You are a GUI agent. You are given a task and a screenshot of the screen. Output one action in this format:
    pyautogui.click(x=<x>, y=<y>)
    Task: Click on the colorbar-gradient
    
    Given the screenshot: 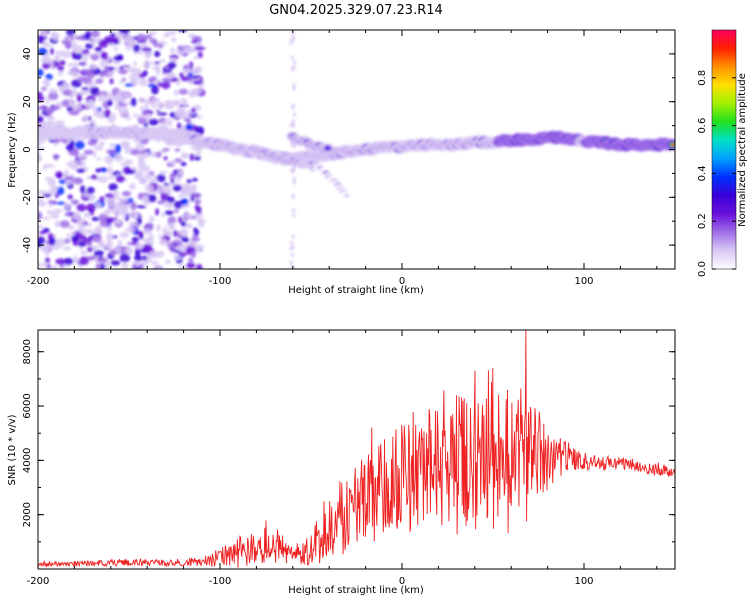 What is the action you would take?
    pyautogui.click(x=724, y=149)
    